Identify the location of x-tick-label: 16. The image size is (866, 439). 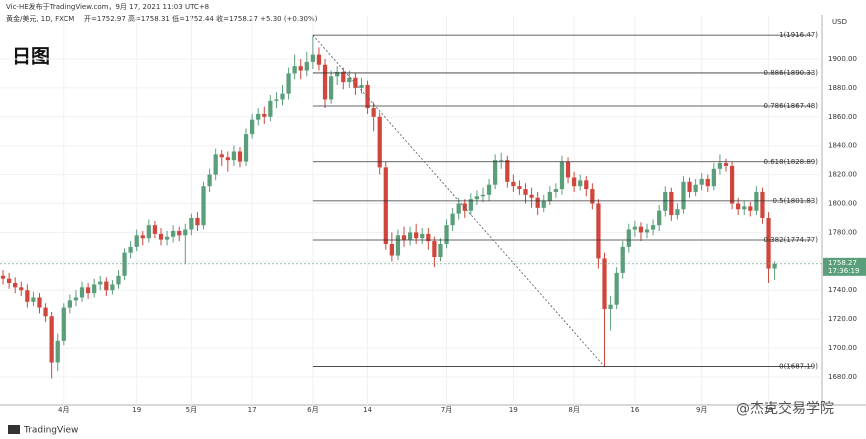
(634, 410).